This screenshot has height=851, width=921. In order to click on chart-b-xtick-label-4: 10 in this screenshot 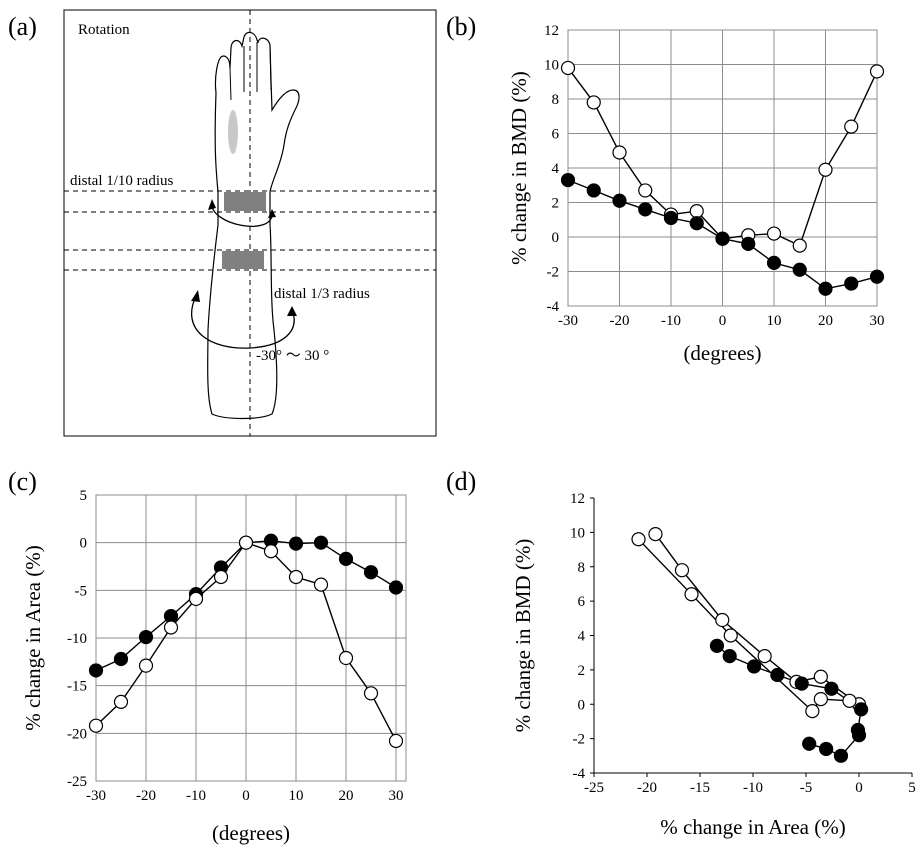, I will do `click(774, 321)`.